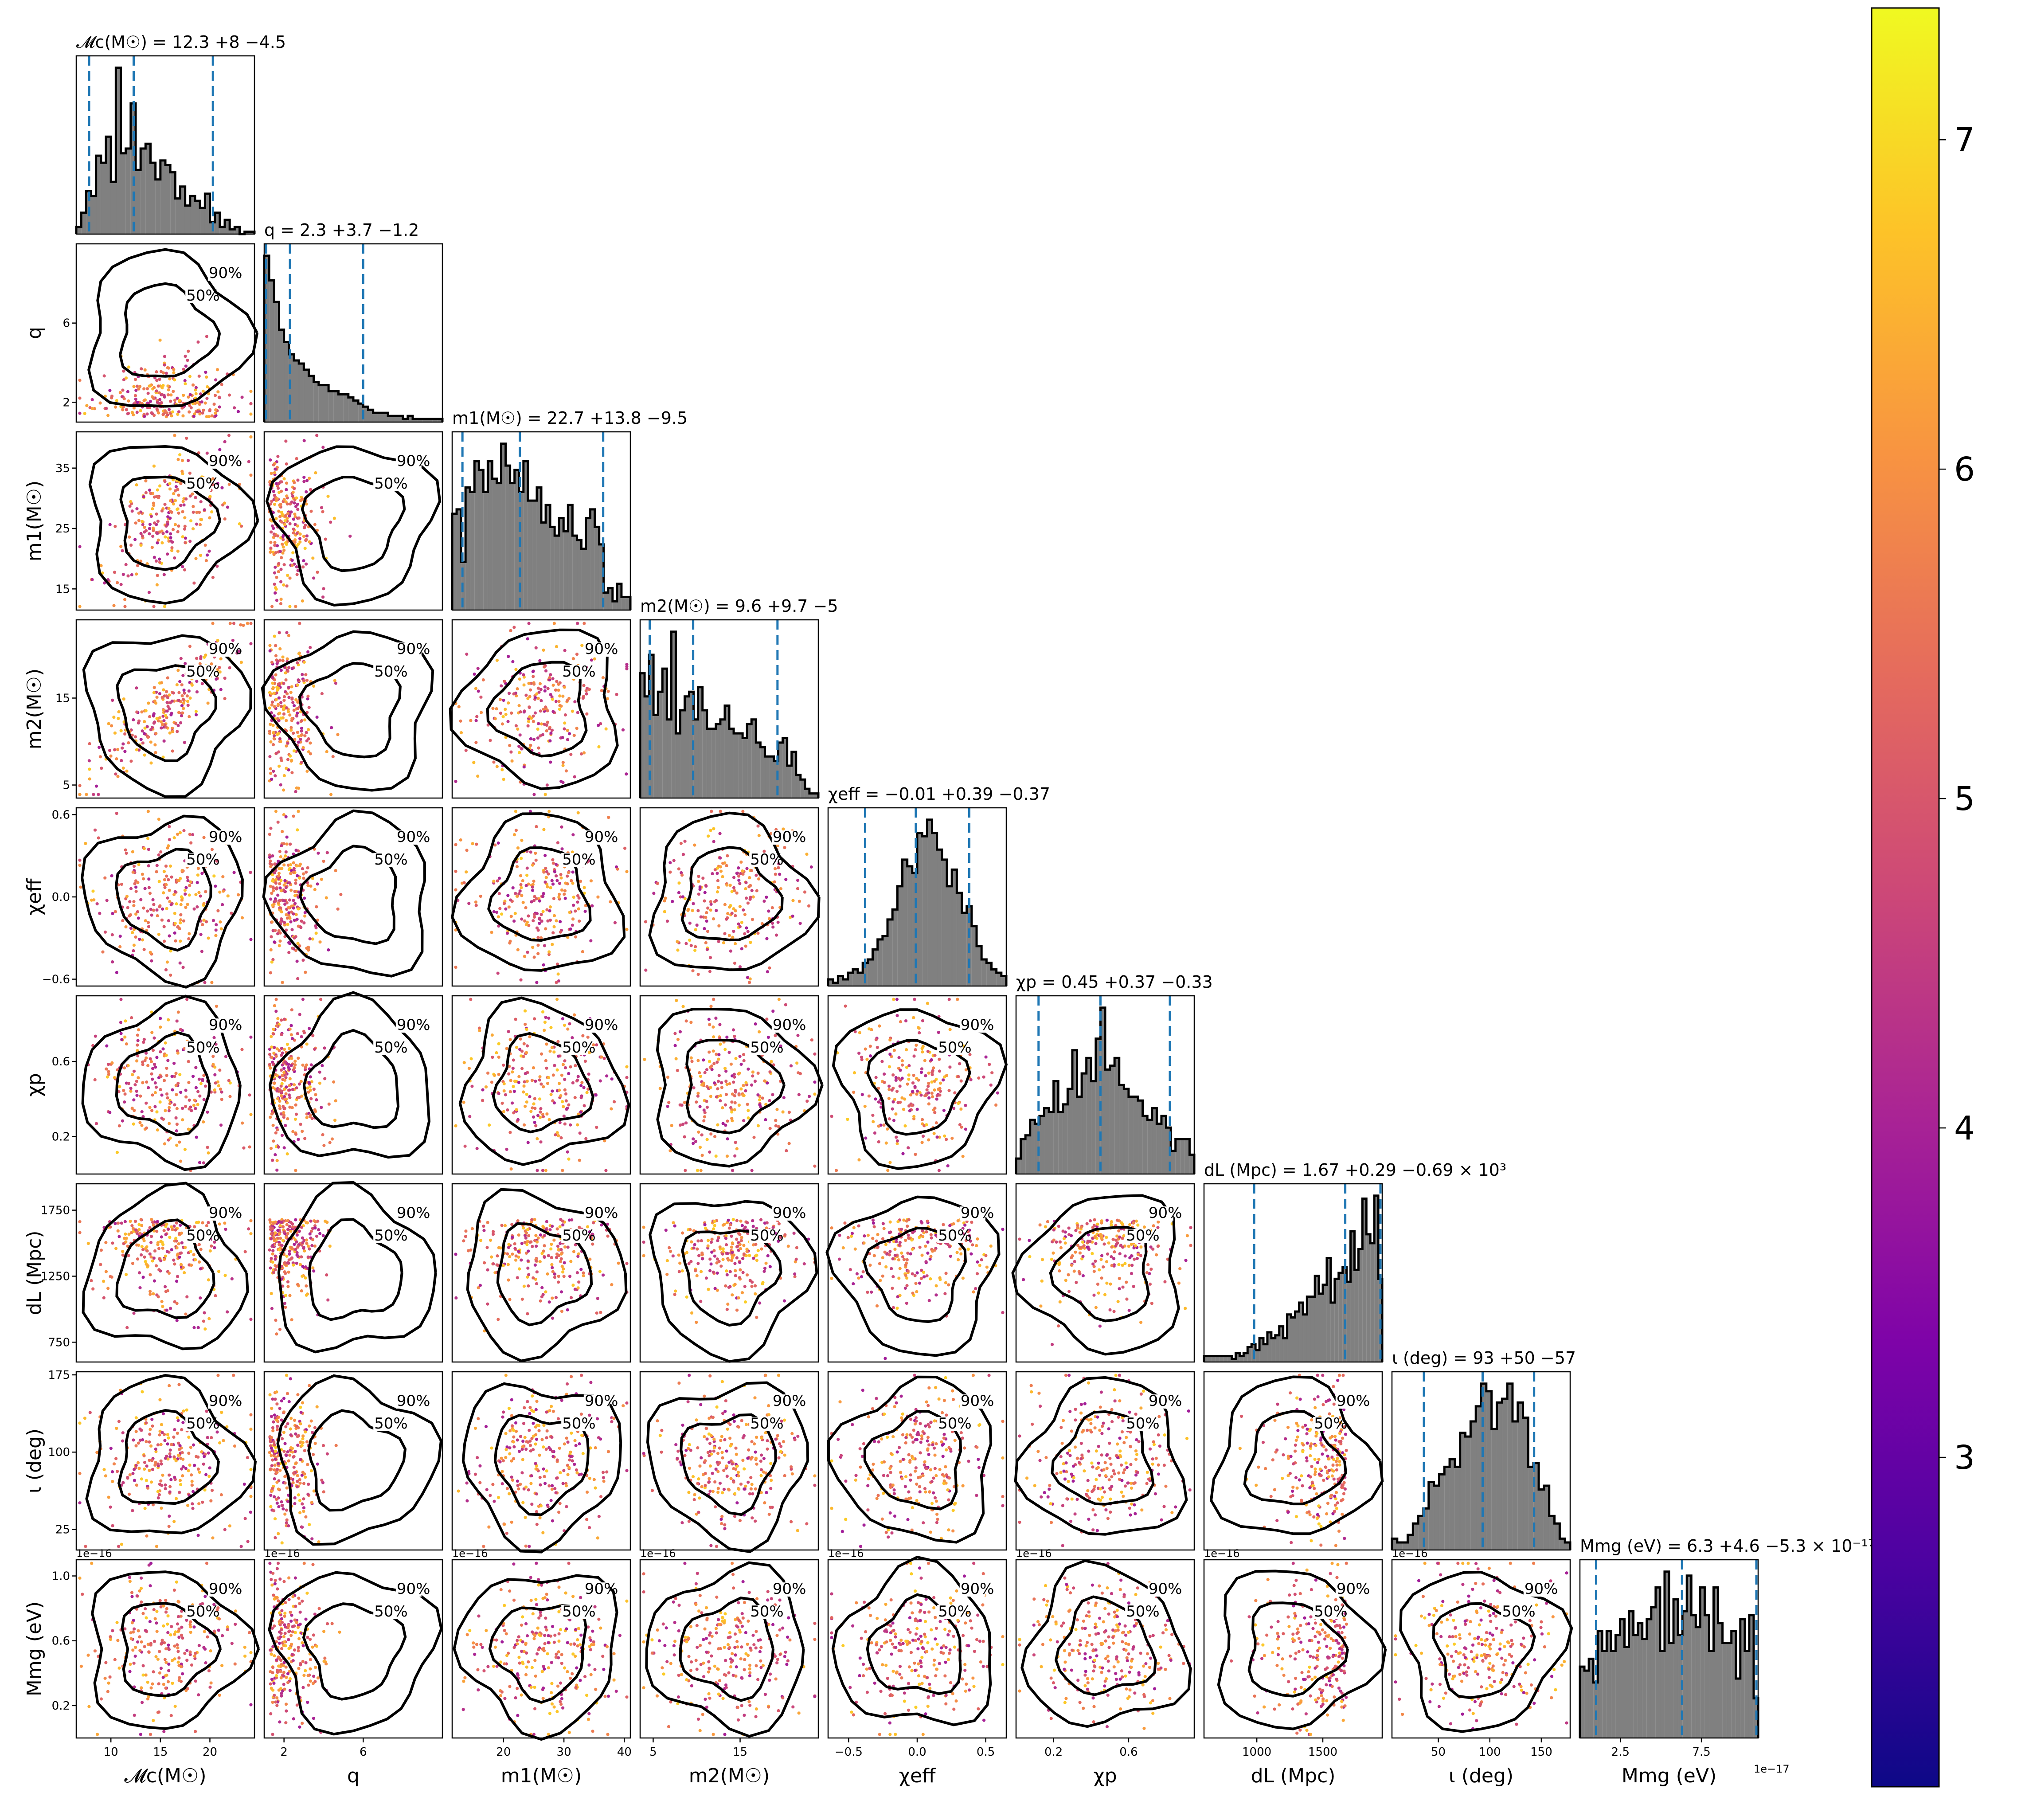 This screenshot has width=2025, height=1820. I want to click on scatter-panel-q-dl: 50%90%, so click(353, 1272).